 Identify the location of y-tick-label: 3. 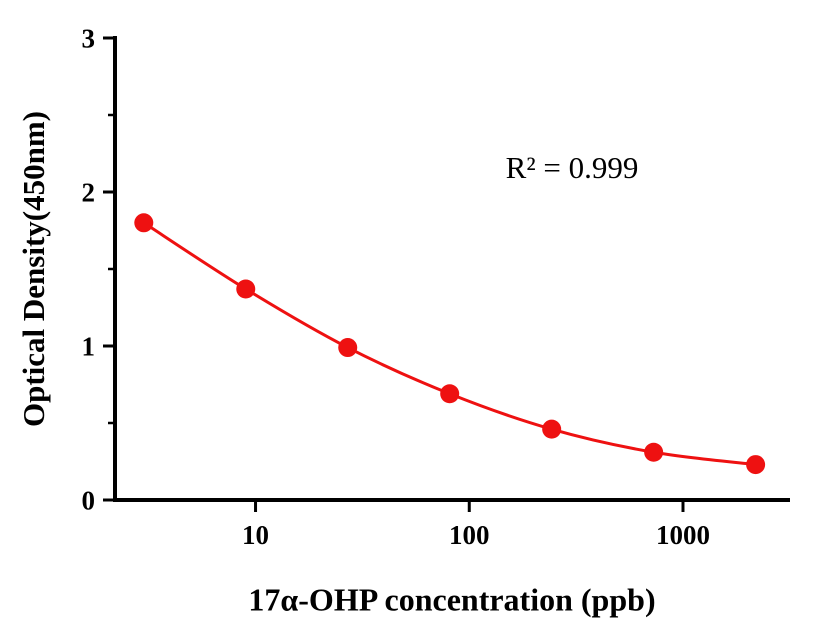
(89, 38).